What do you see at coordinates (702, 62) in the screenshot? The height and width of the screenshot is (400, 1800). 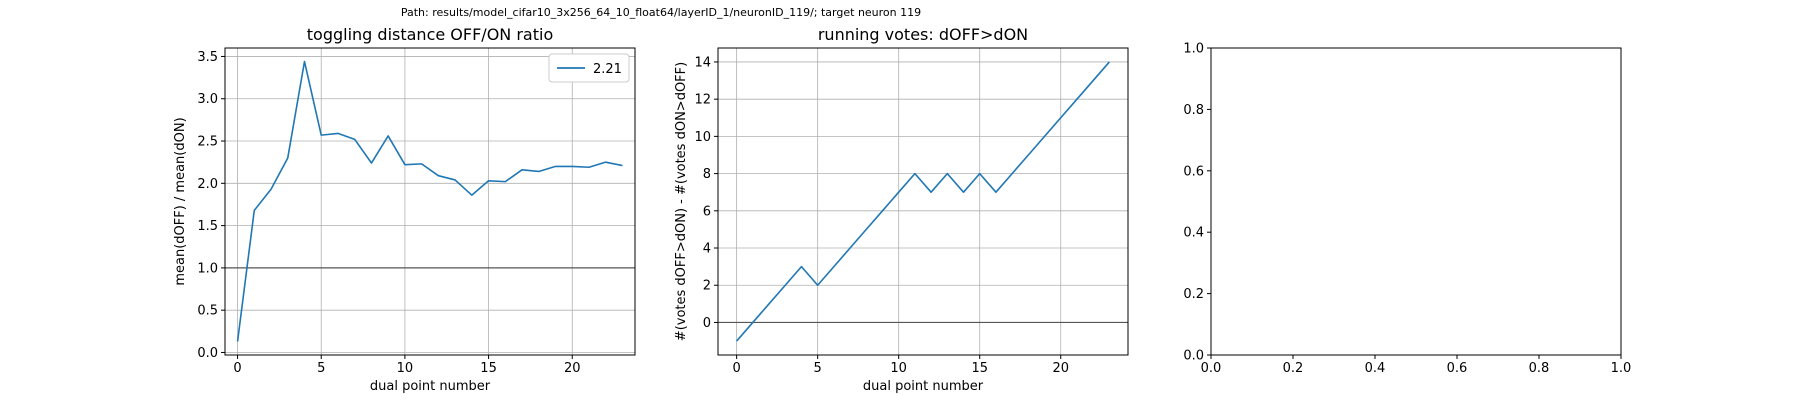 I see `y-tick-label: 14` at bounding box center [702, 62].